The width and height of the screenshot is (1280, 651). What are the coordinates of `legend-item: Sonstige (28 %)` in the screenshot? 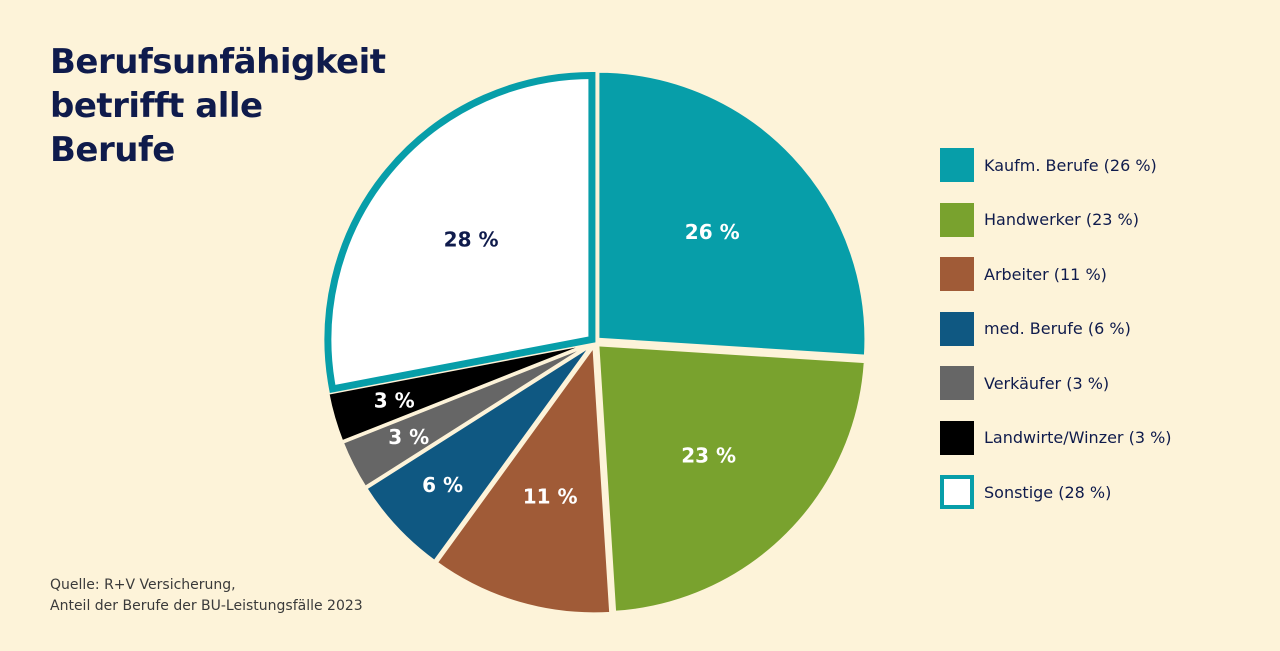 It's located at (1056, 492).